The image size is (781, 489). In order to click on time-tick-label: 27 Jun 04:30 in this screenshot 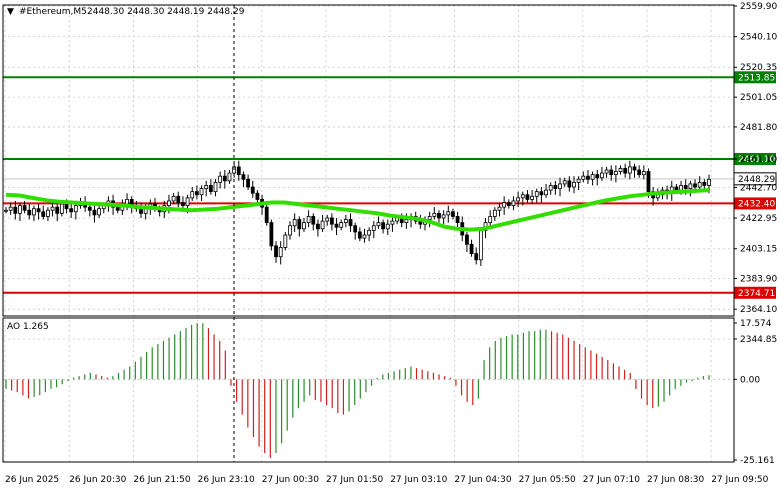, I will do `click(482, 480)`.